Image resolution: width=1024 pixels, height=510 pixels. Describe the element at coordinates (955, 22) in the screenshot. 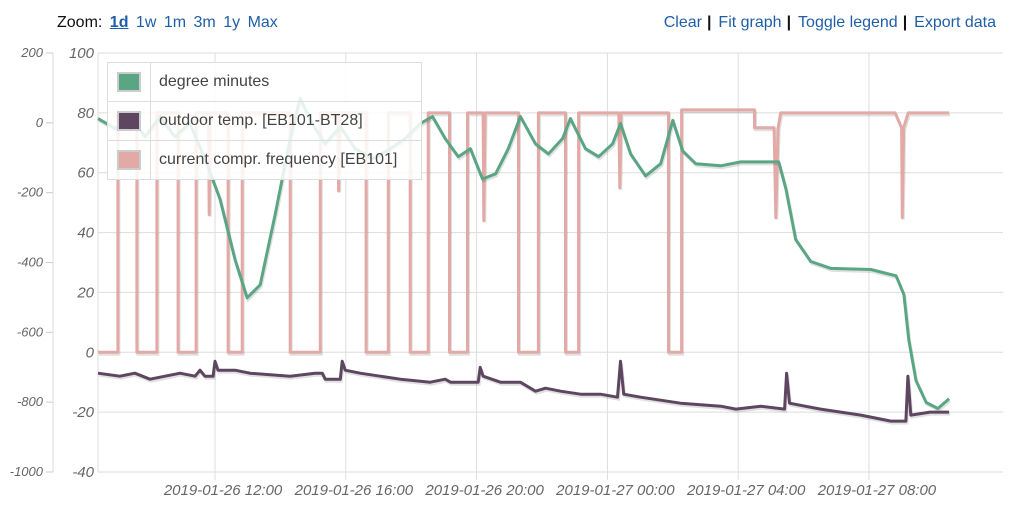

I see `export-data-link: Export data` at that location.